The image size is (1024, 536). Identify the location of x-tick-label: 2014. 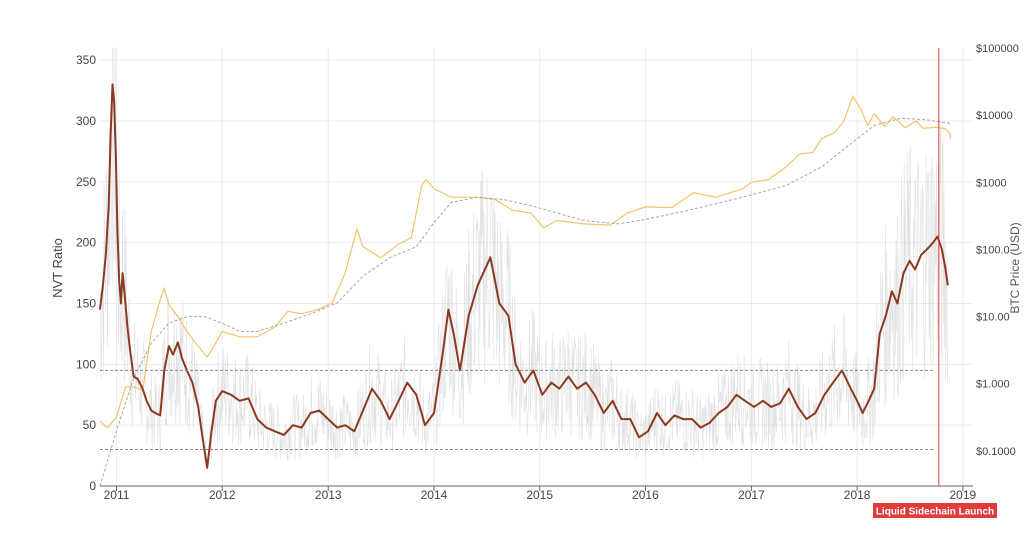
(434, 495).